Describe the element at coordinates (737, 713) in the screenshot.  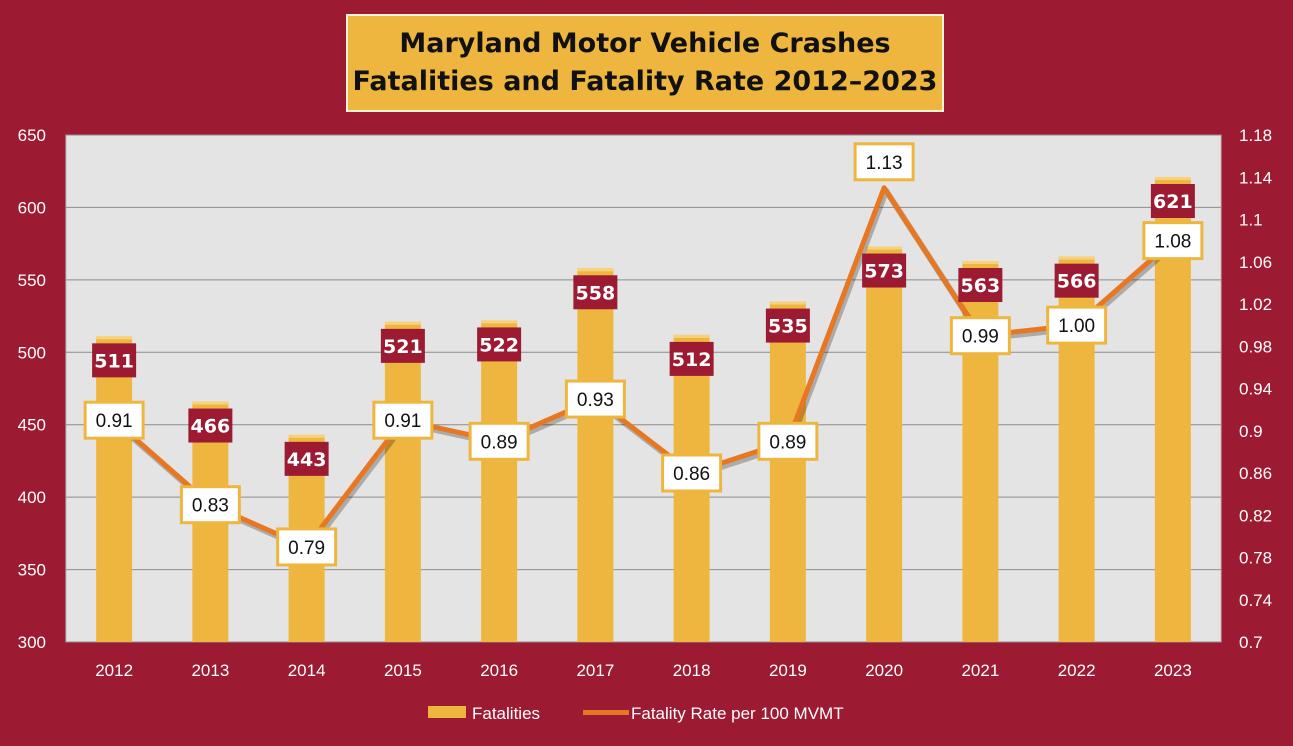
I see `legend-label-rate: Fatality Rate per 100 MVMT` at that location.